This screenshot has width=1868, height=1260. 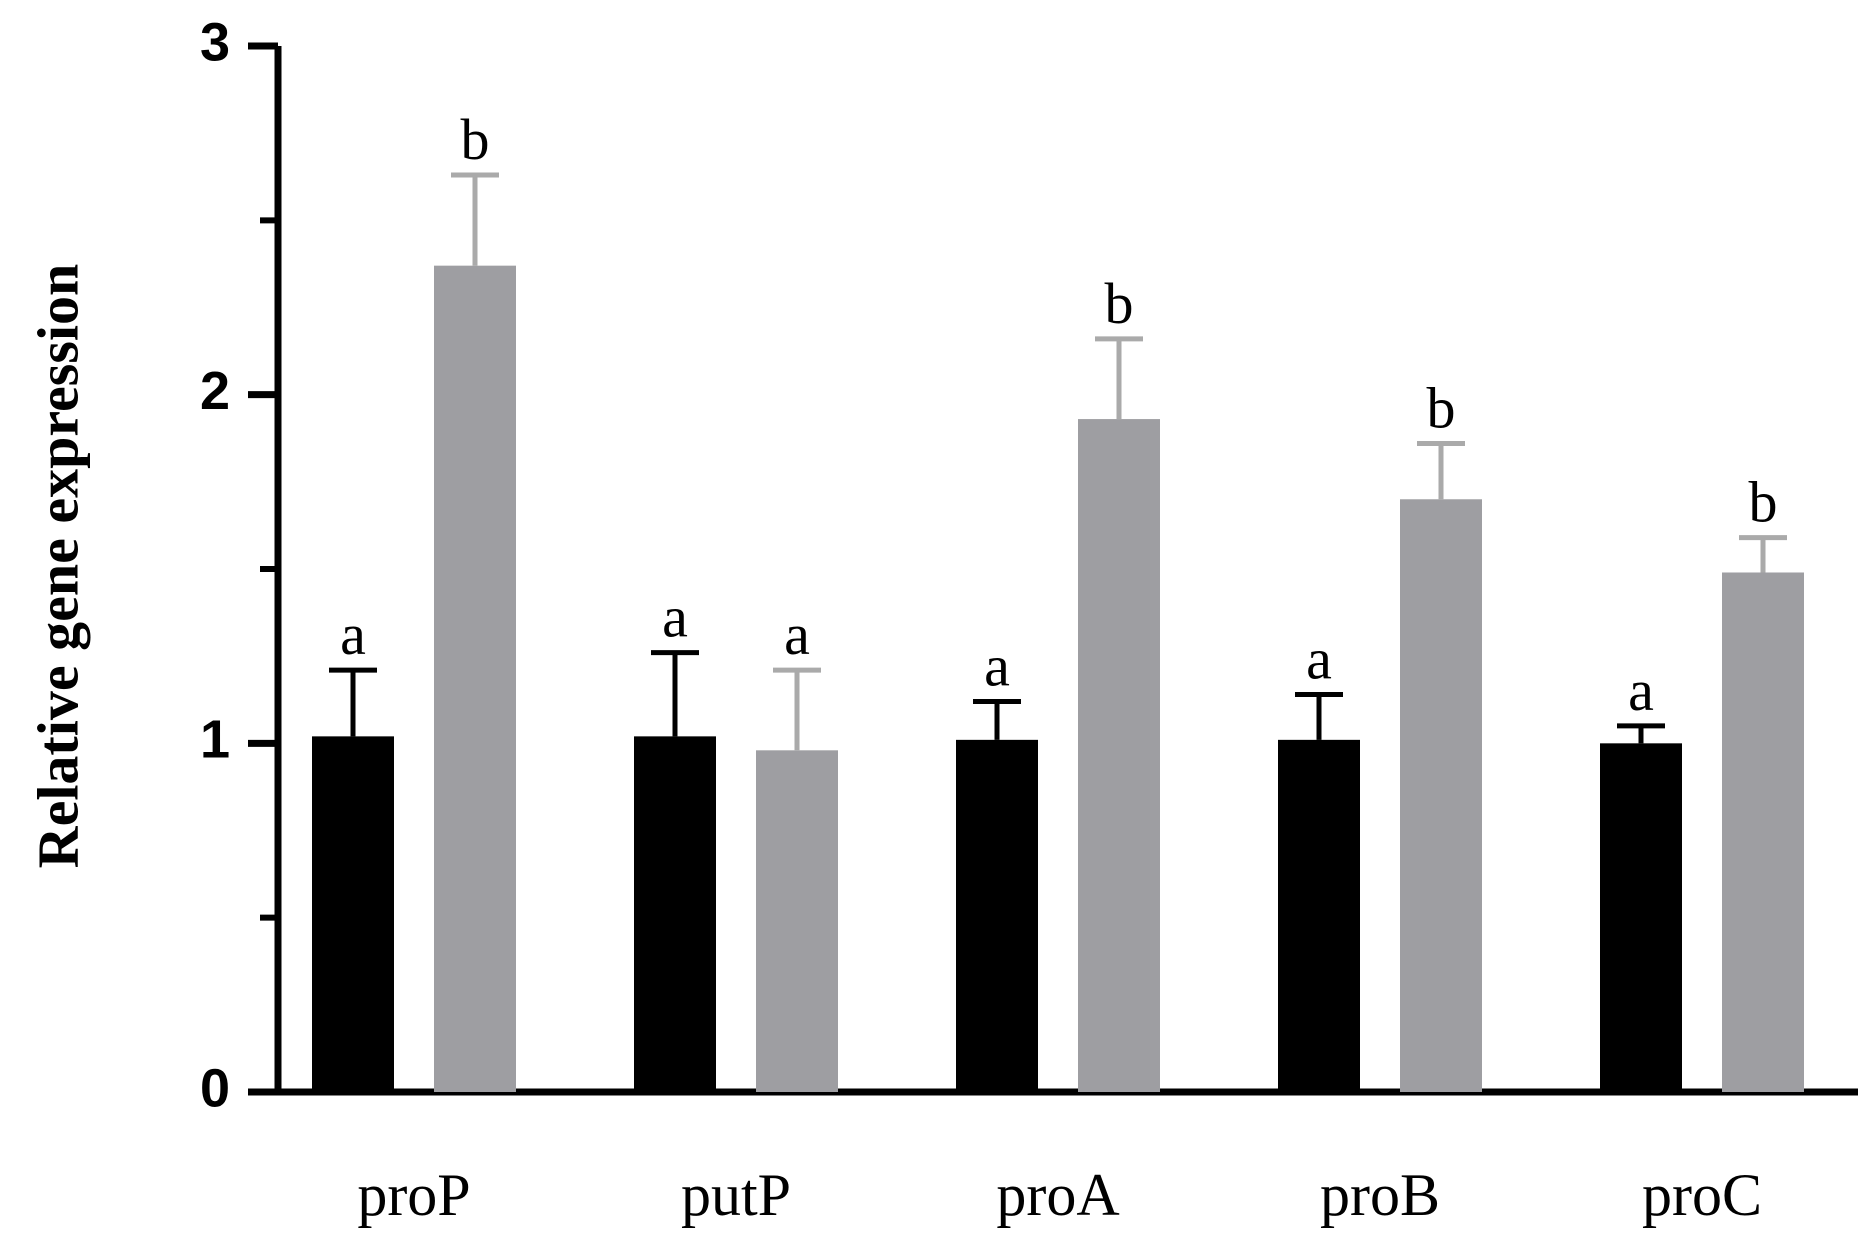 What do you see at coordinates (413, 1195) in the screenshot?
I see `category-label: proP` at bounding box center [413, 1195].